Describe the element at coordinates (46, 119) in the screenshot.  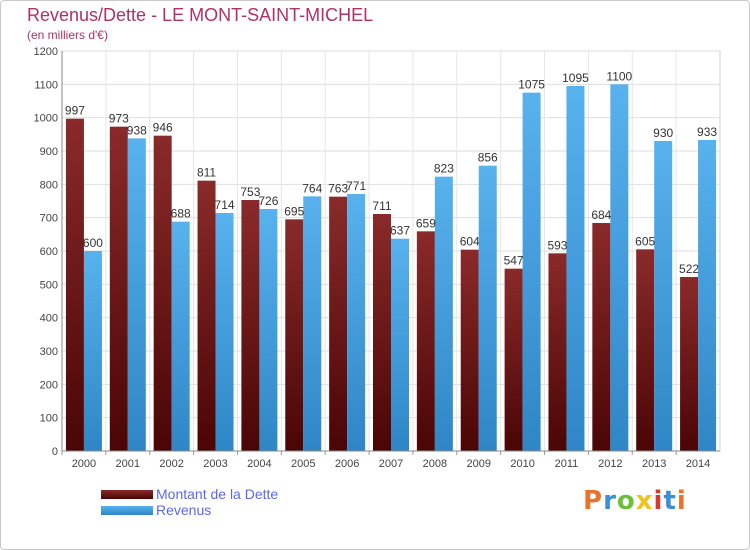
I see `y-tick-label: 1000` at that location.